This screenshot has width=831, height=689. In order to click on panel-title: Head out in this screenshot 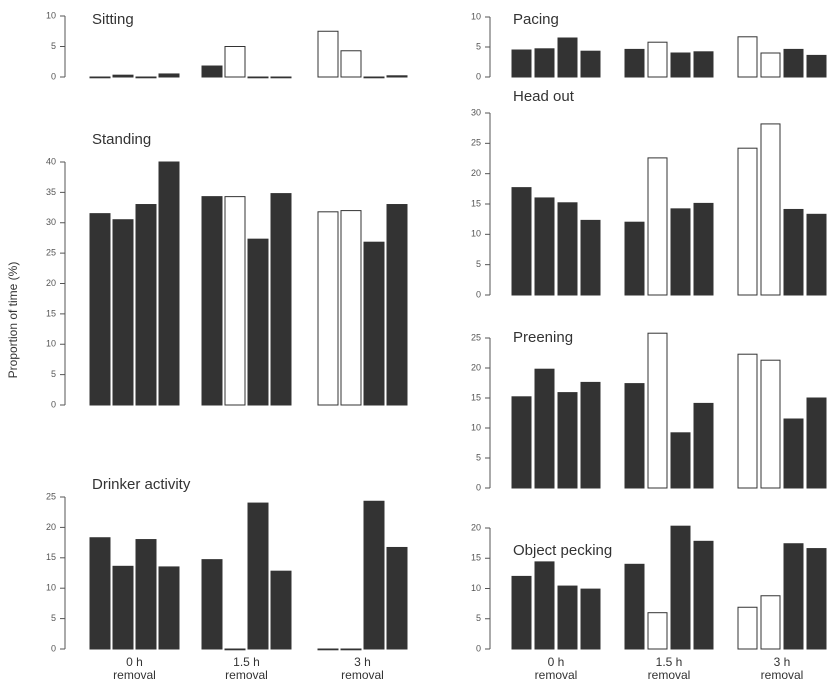, I will do `click(544, 96)`.